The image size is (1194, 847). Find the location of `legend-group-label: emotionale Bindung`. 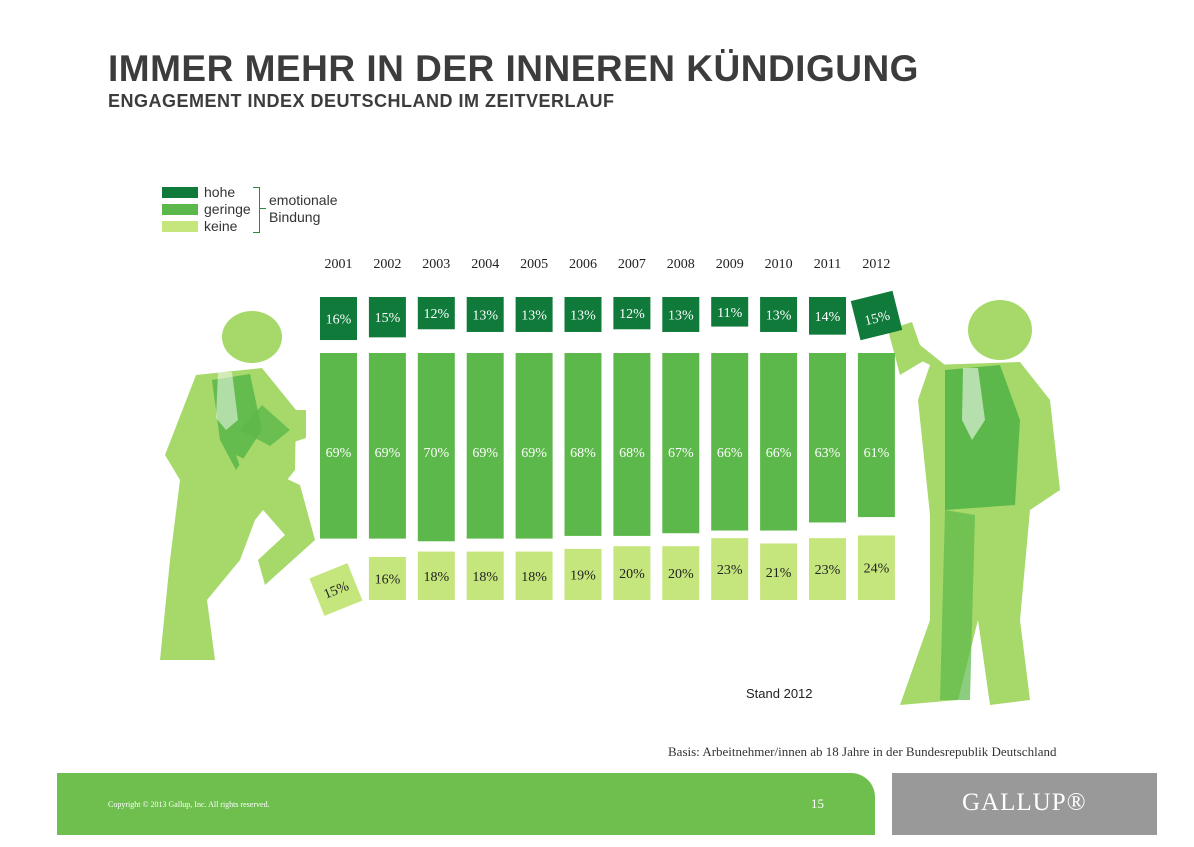

legend-group-label: emotionale Bindung is located at coordinates (303, 209).